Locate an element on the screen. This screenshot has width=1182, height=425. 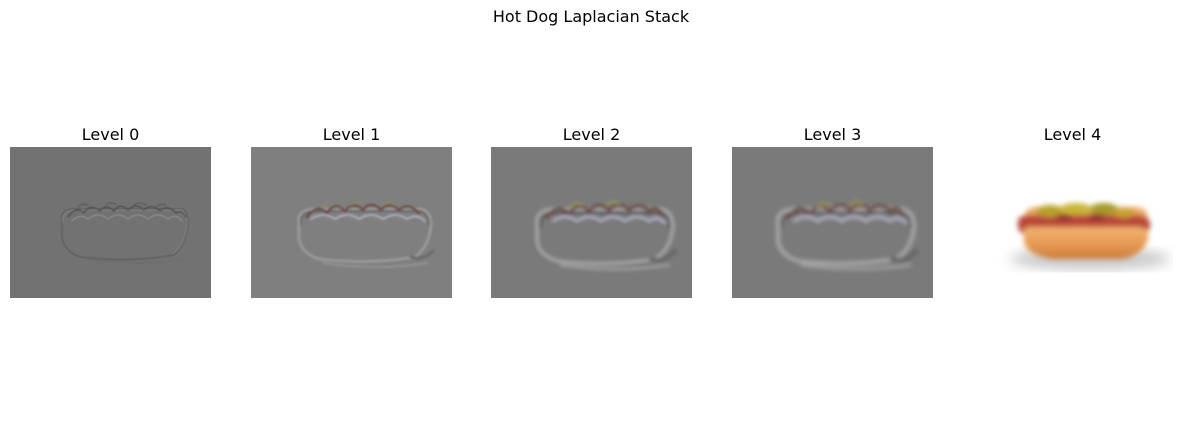
panel-title: Level 2 is located at coordinates (591, 134).